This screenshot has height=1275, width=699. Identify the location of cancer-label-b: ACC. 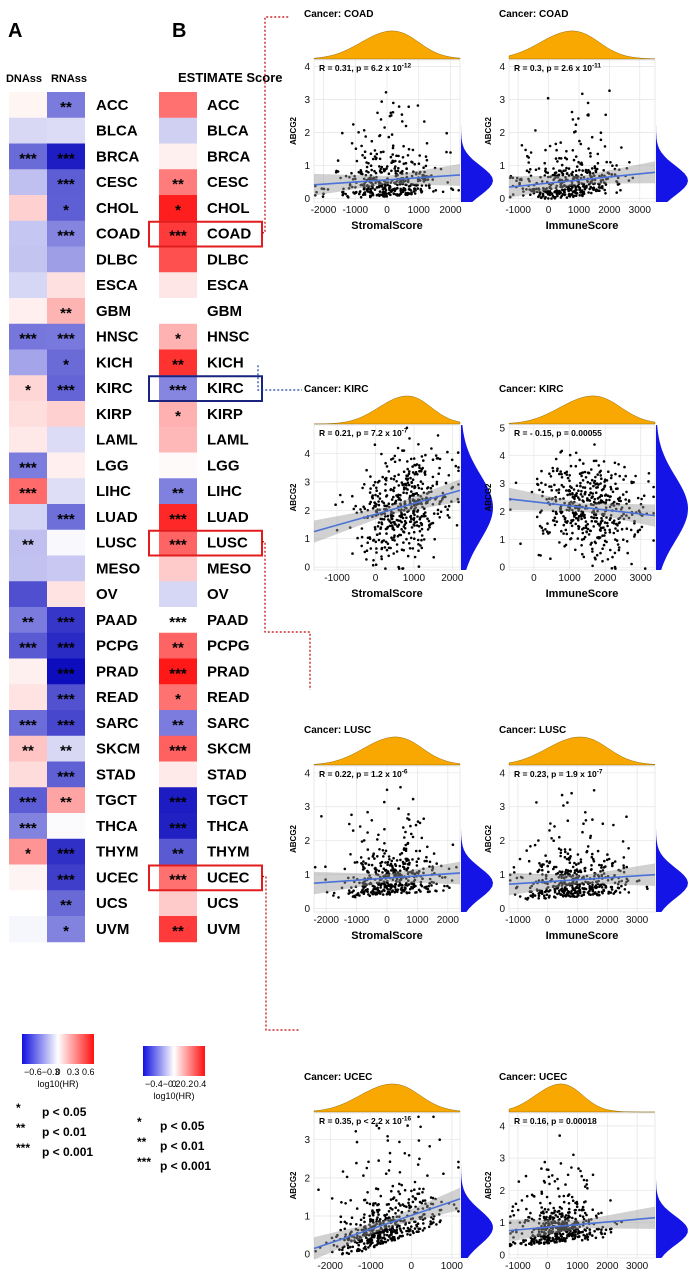
(223, 105).